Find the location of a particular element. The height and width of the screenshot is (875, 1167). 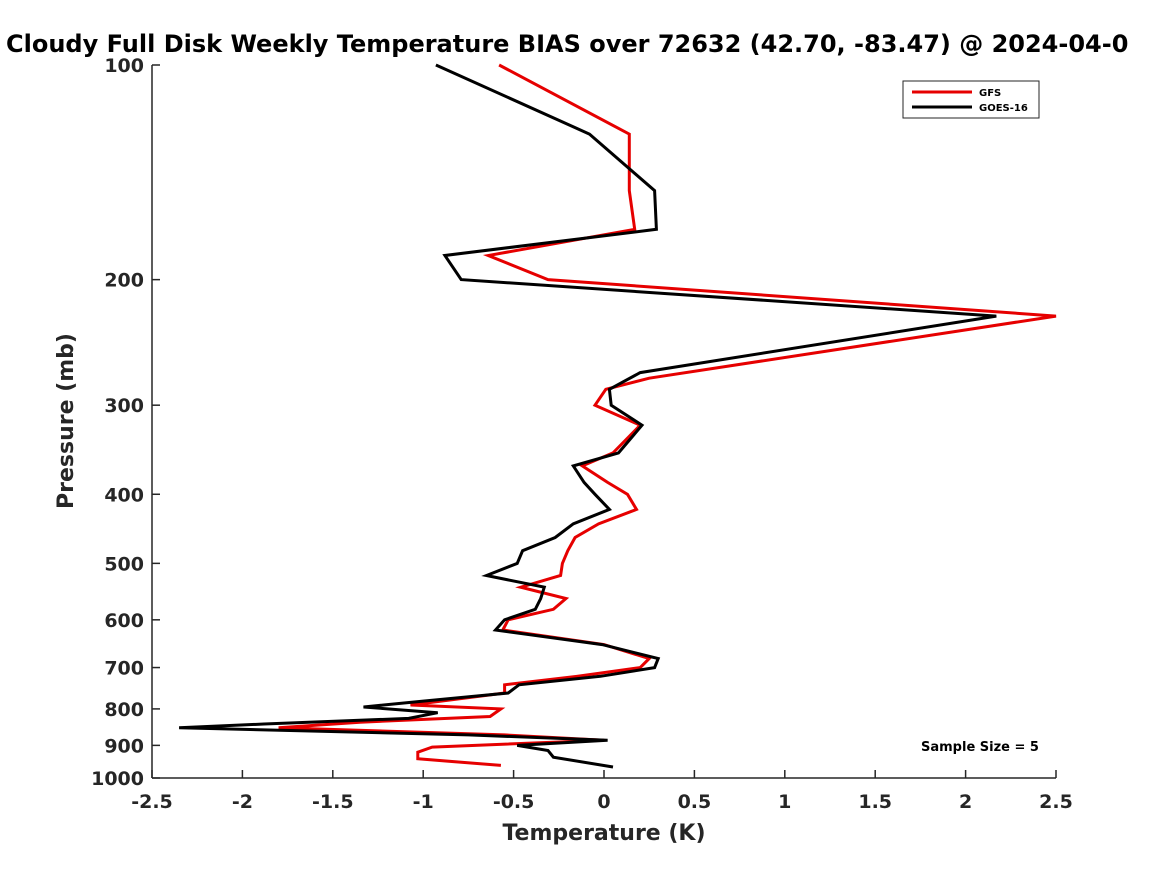

x-axis-label: Temperature (K) is located at coordinates (603, 833).